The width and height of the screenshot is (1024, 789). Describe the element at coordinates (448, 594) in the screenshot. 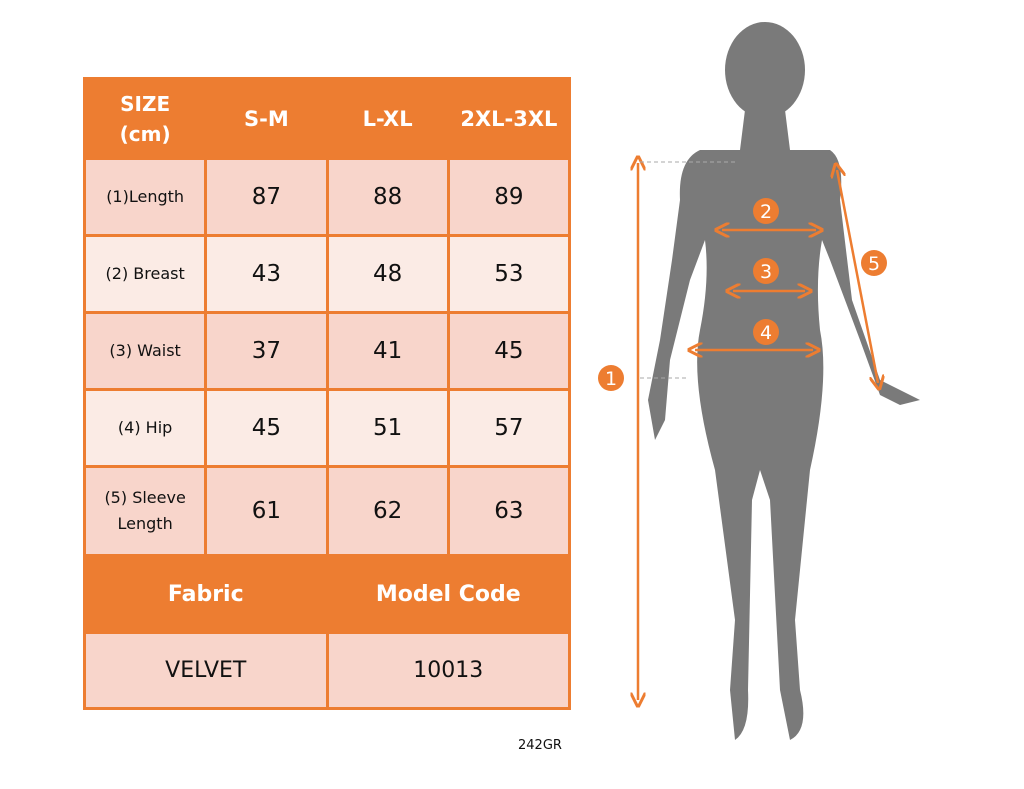

I see `model-code-label: Model Code` at that location.